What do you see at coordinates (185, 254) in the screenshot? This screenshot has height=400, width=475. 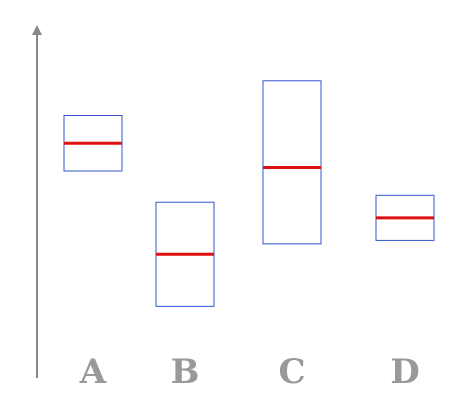 I see `box-b` at bounding box center [185, 254].